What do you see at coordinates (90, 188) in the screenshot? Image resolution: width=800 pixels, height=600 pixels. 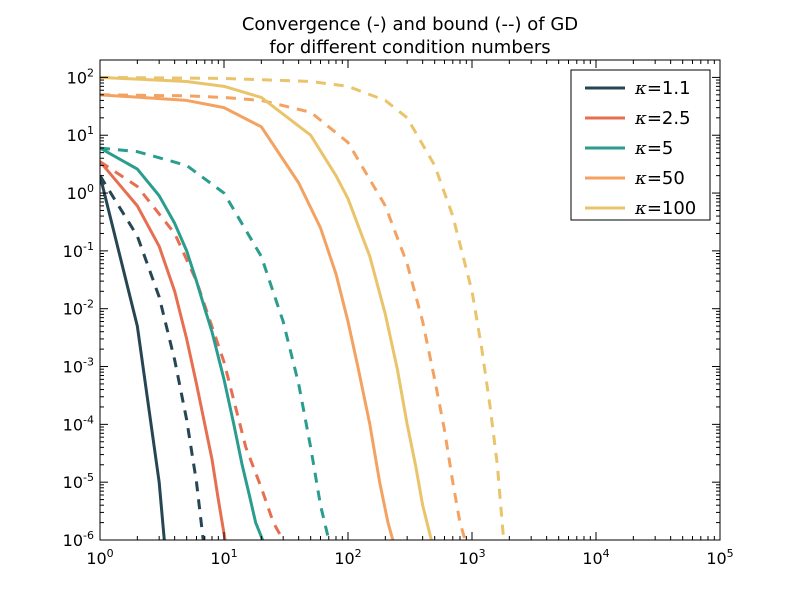 I see `y-tick-label-exponent: 0` at bounding box center [90, 188].